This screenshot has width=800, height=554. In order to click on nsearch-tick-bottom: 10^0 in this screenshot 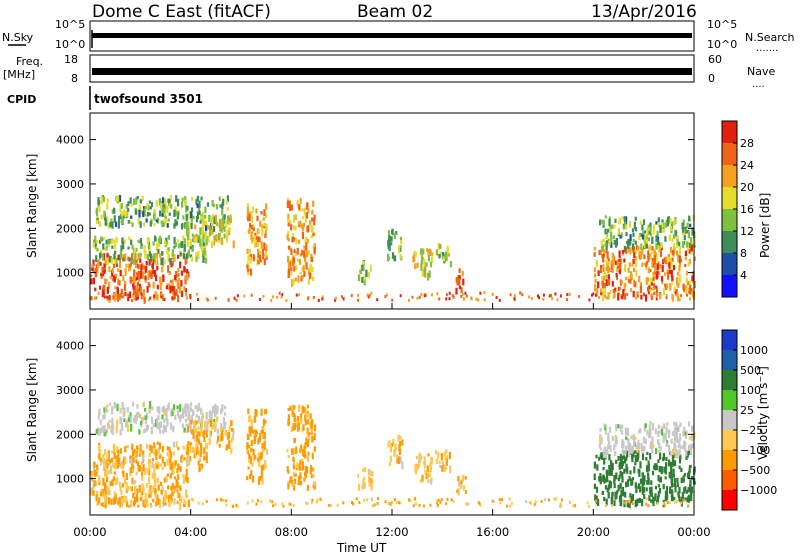, I will do `click(722, 44)`.